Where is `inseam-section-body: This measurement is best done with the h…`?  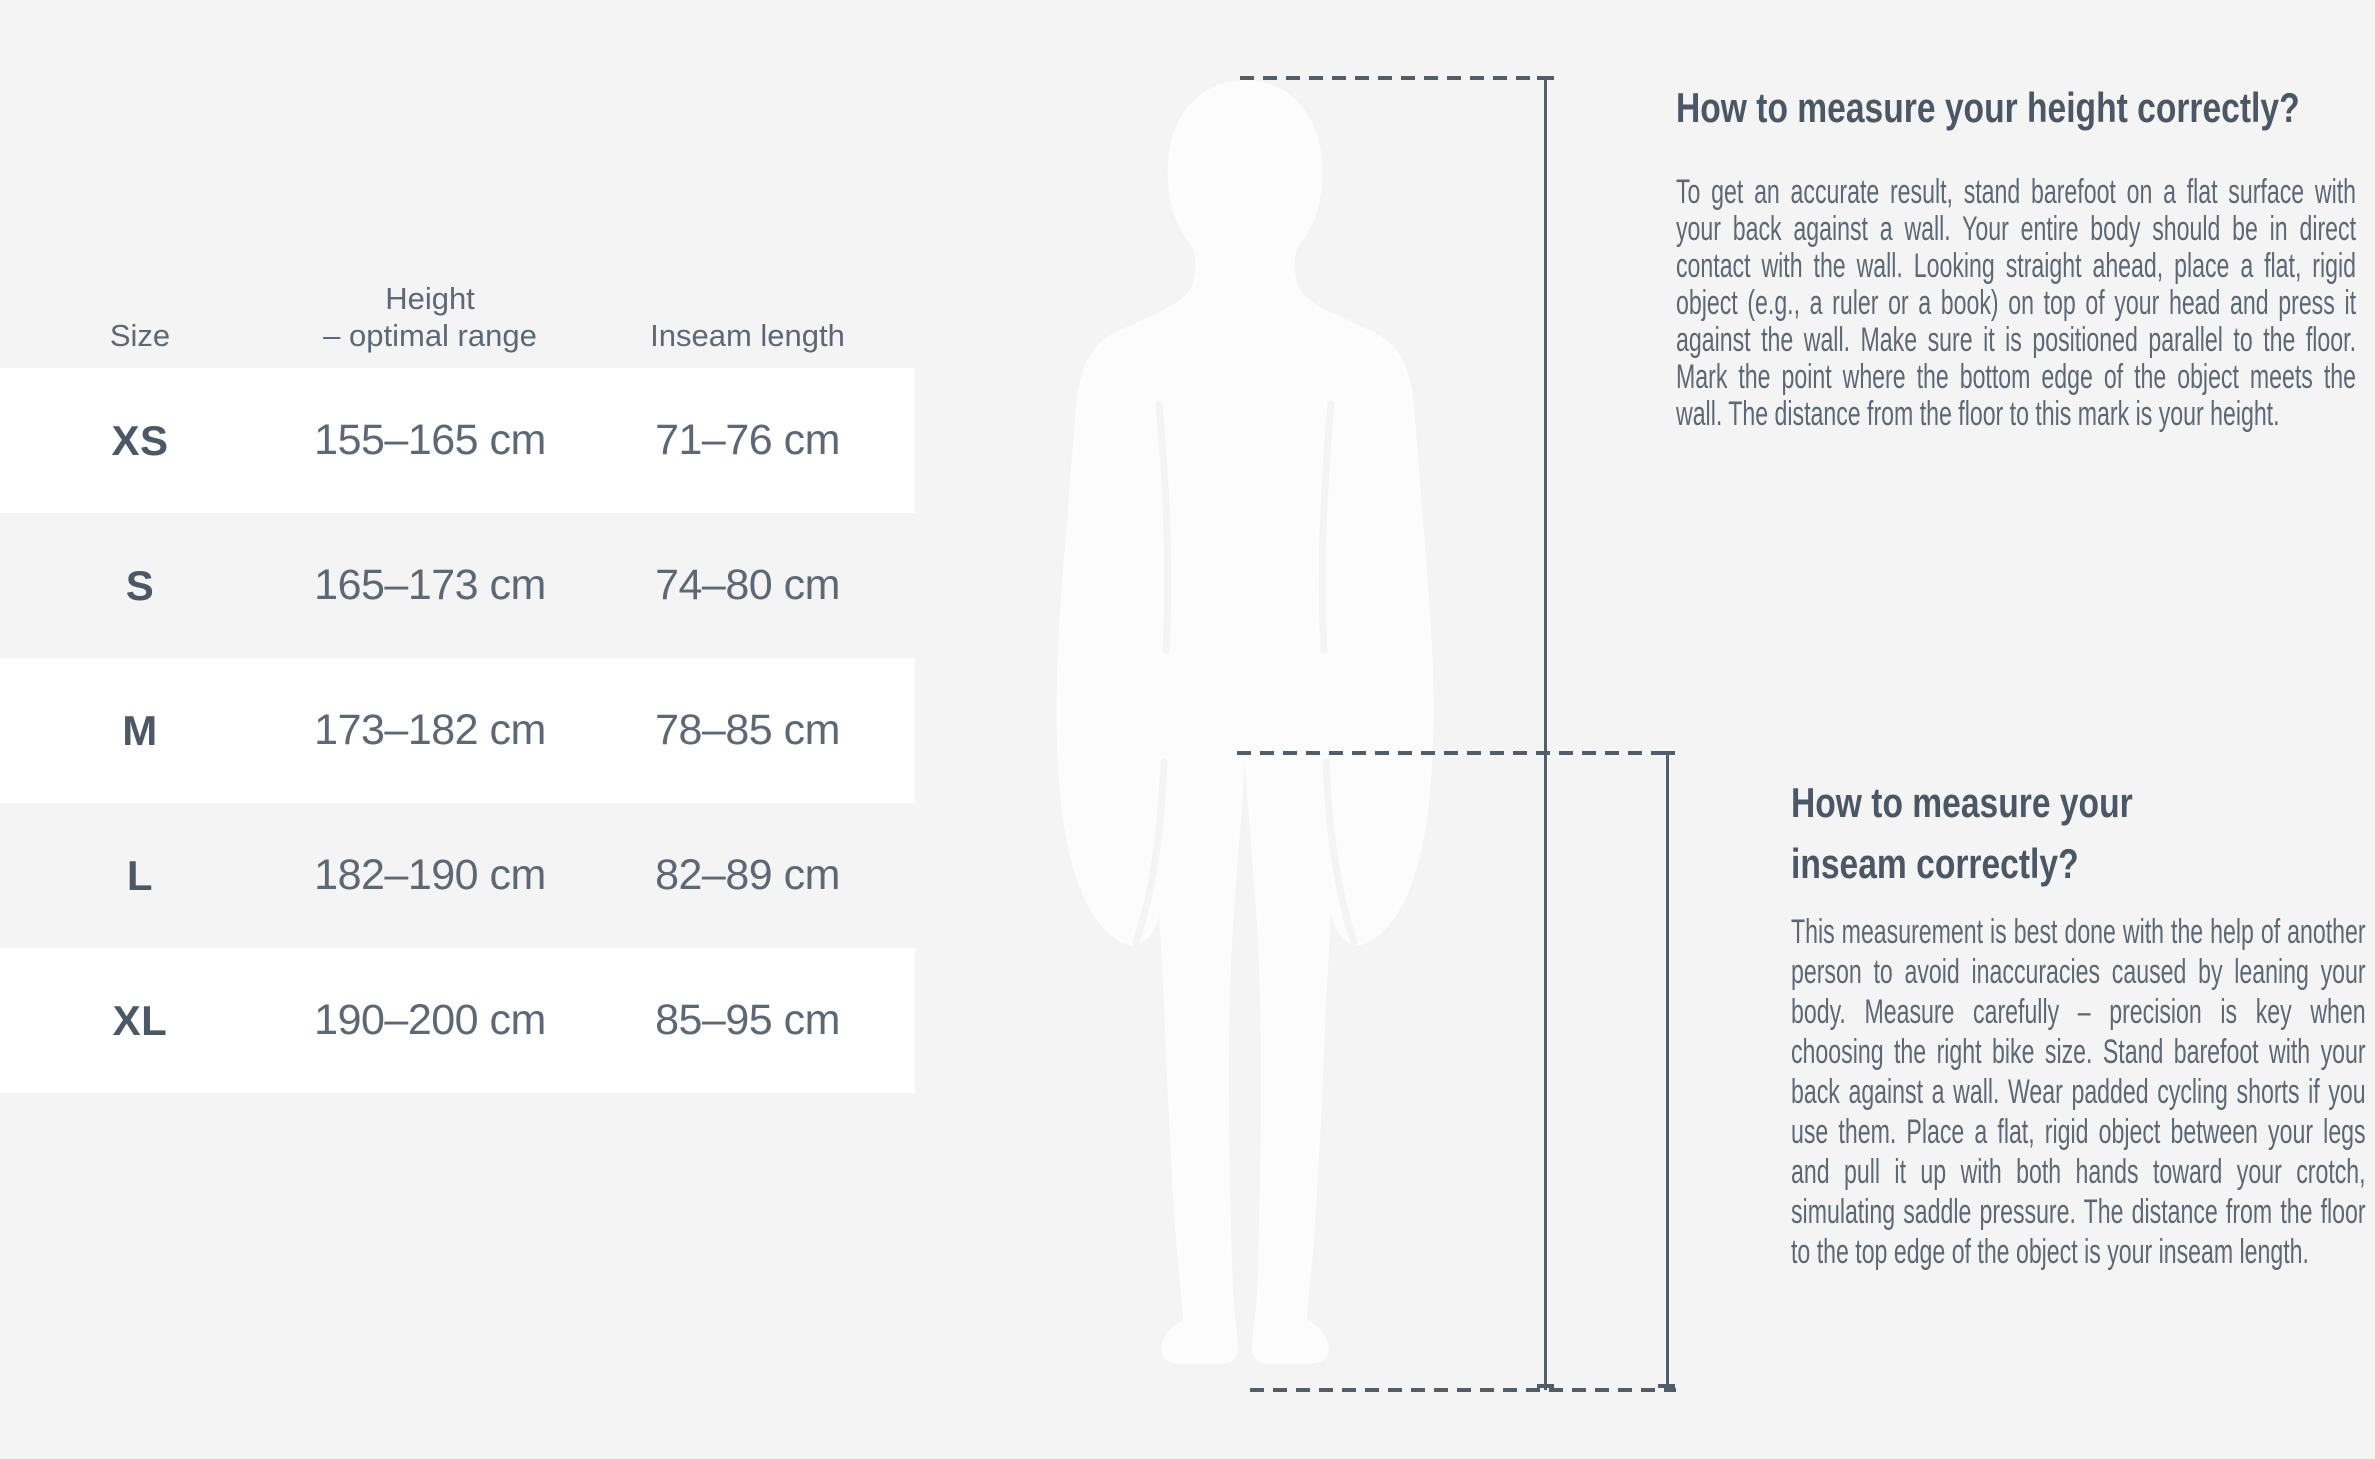 inseam-section-body: This measurement is best done with the h… is located at coordinates (2078, 1092).